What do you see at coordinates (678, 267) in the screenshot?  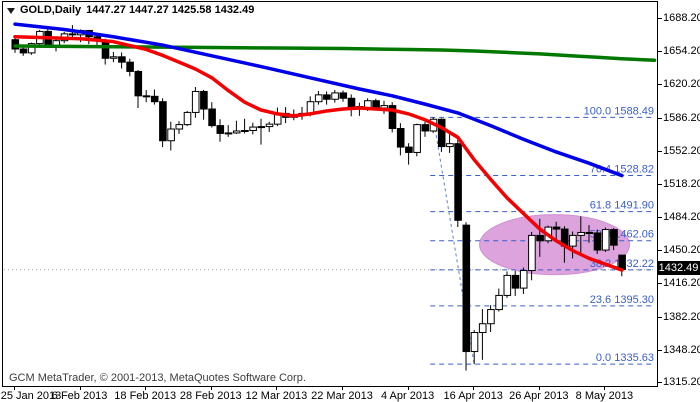 I see `current-price-badge: 1432.49` at bounding box center [678, 267].